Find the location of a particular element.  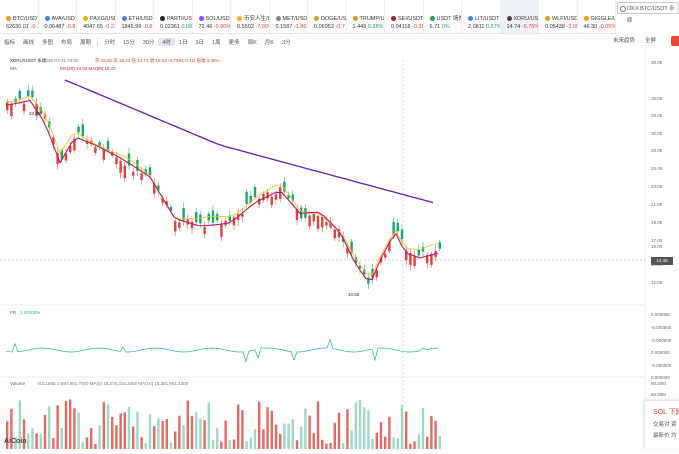

toolbar-item: 周期 is located at coordinates (86, 42).